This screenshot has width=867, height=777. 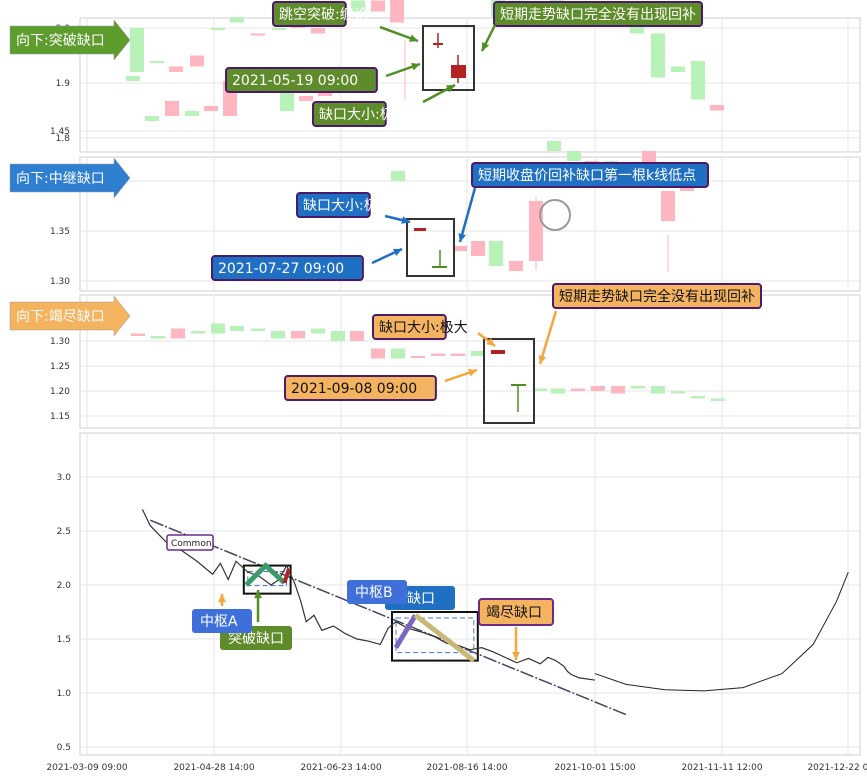 I want to click on arrow, so click(x=467, y=215).